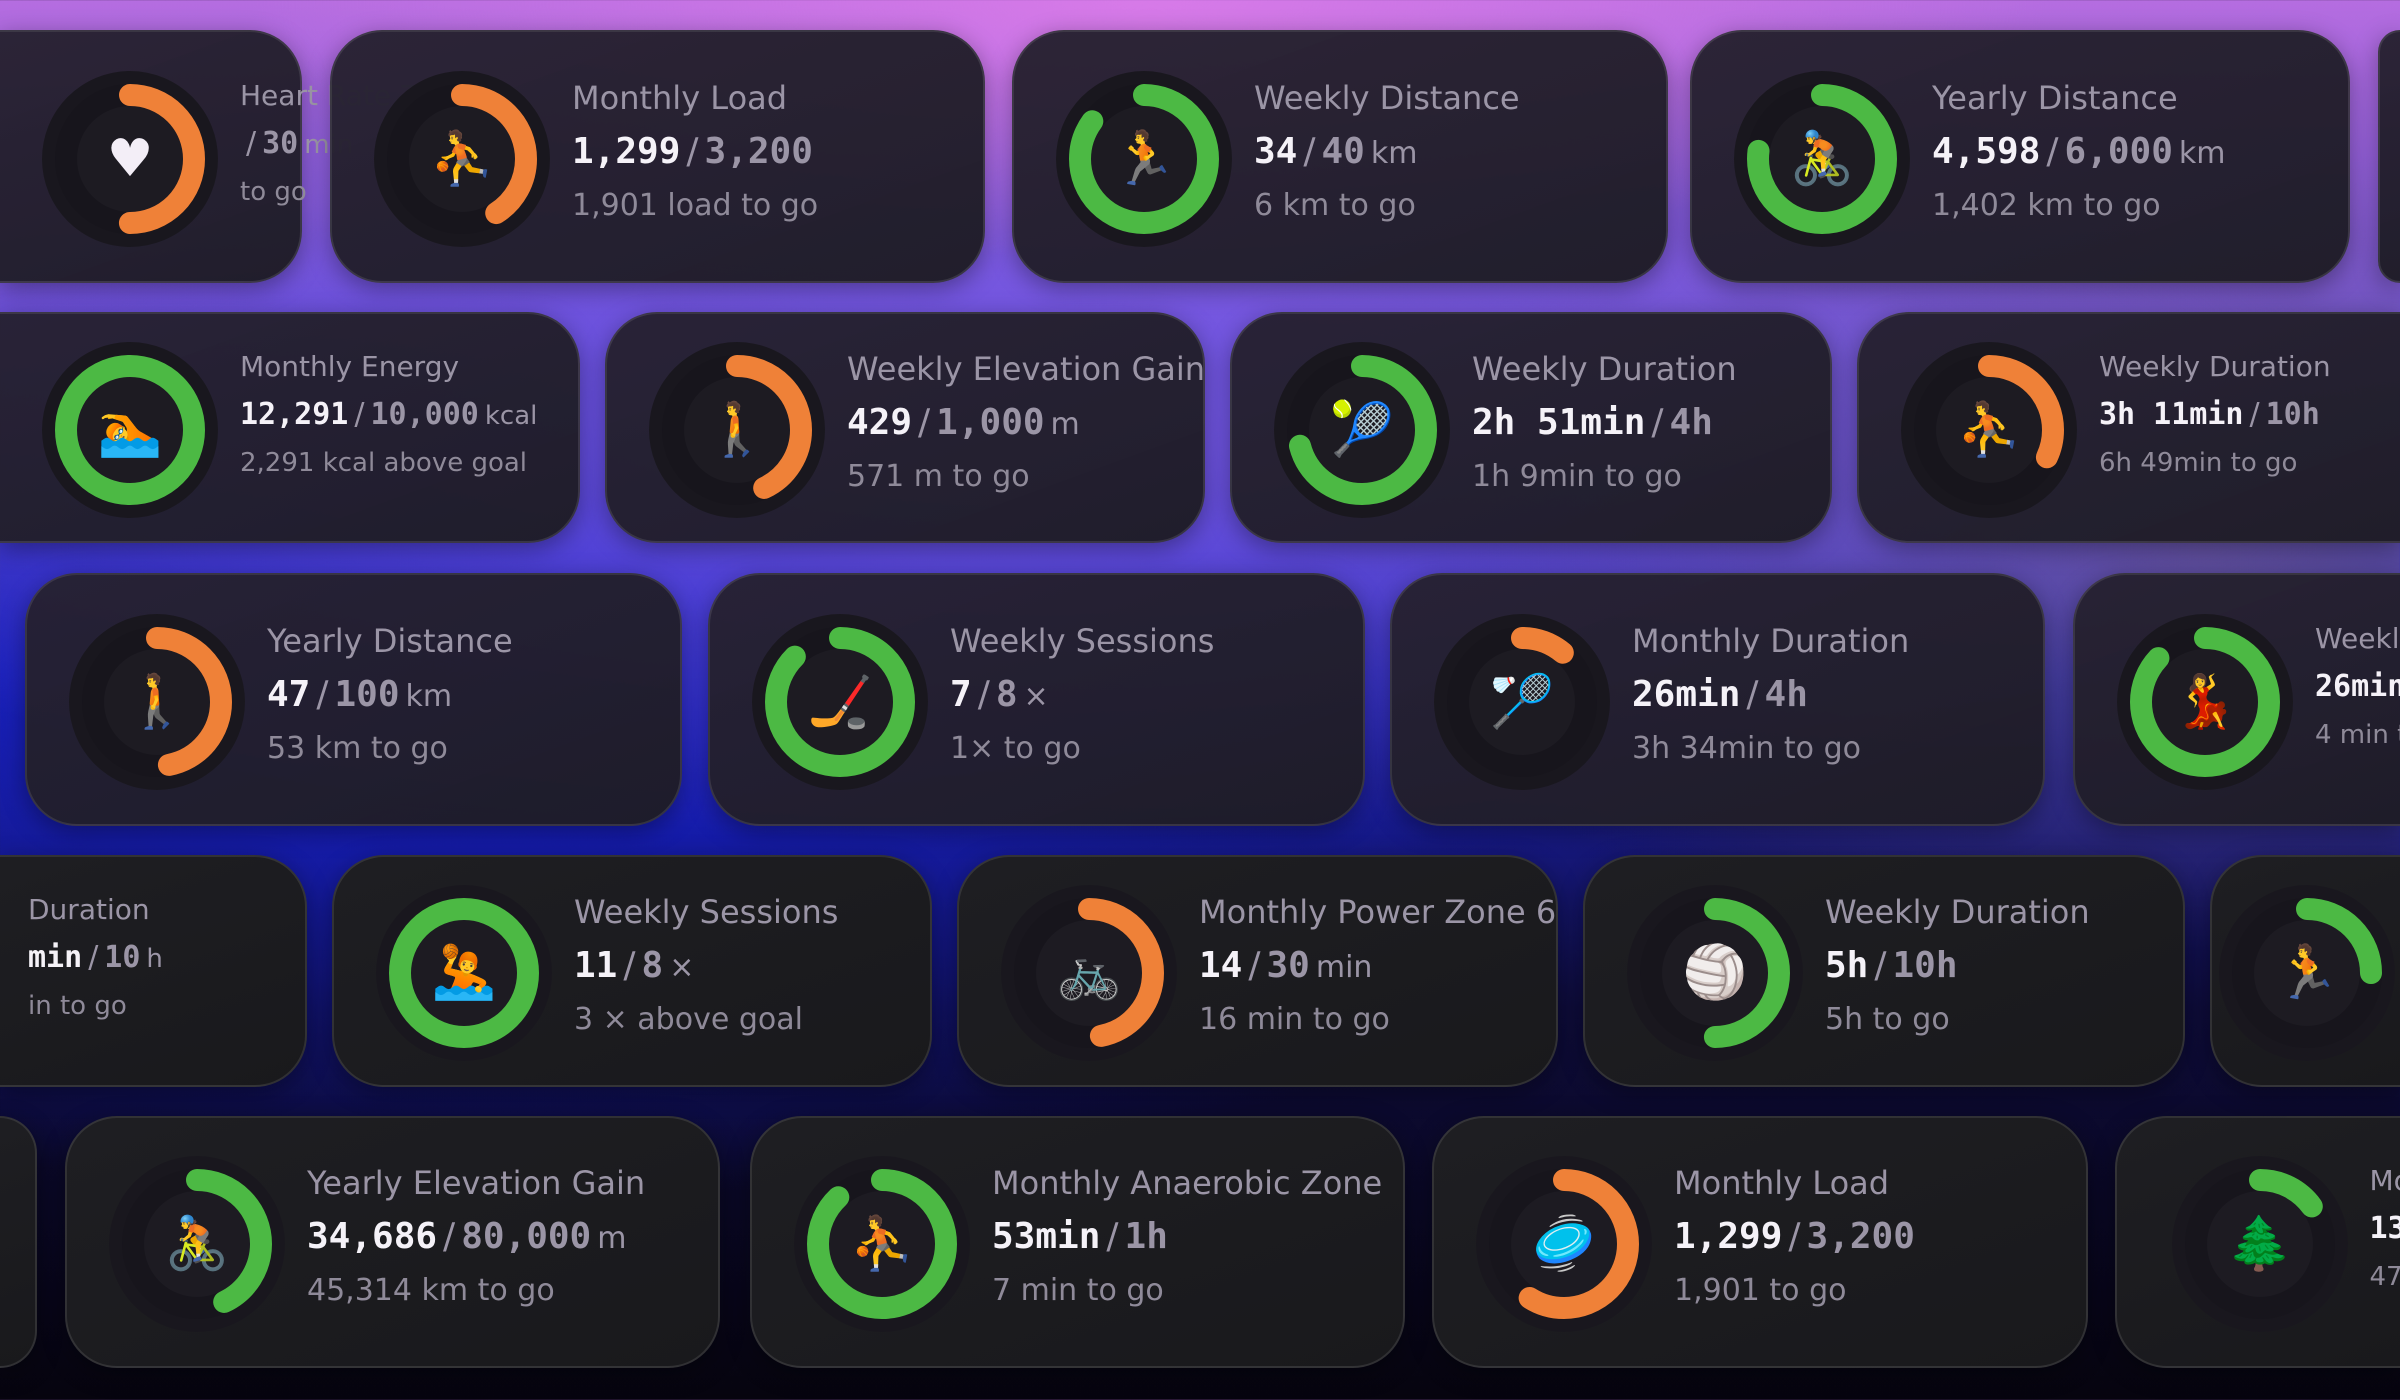 The image size is (2400, 1400). I want to click on goal-remaining: 47 m, so click(2384, 1277).